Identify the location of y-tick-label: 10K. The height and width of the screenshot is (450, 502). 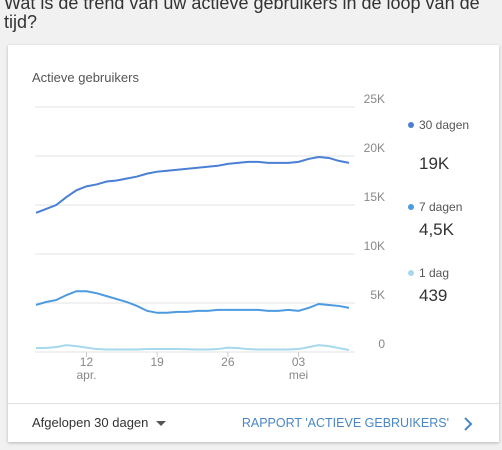
(374, 246).